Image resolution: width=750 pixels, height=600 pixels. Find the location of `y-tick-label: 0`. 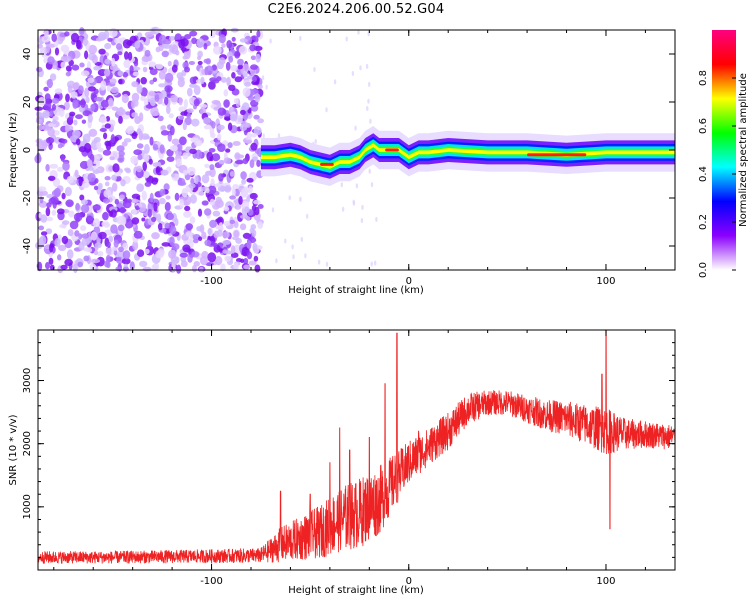

y-tick-label: 0 is located at coordinates (27, 150).